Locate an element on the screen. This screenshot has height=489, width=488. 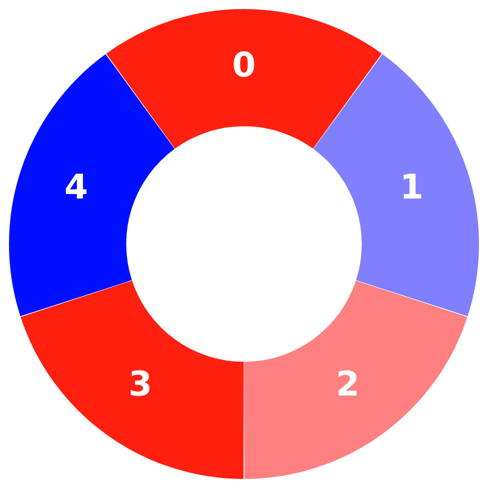
slice-label: 3 is located at coordinates (140, 384).